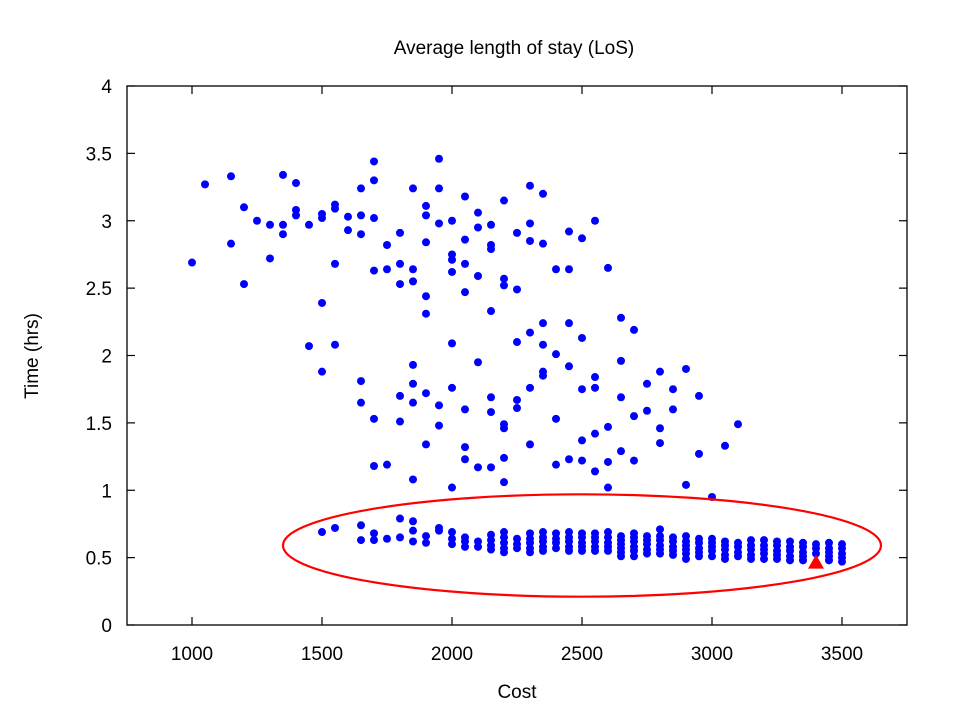  Describe the element at coordinates (99, 424) in the screenshot. I see `y-tick-label: 1.5` at that location.